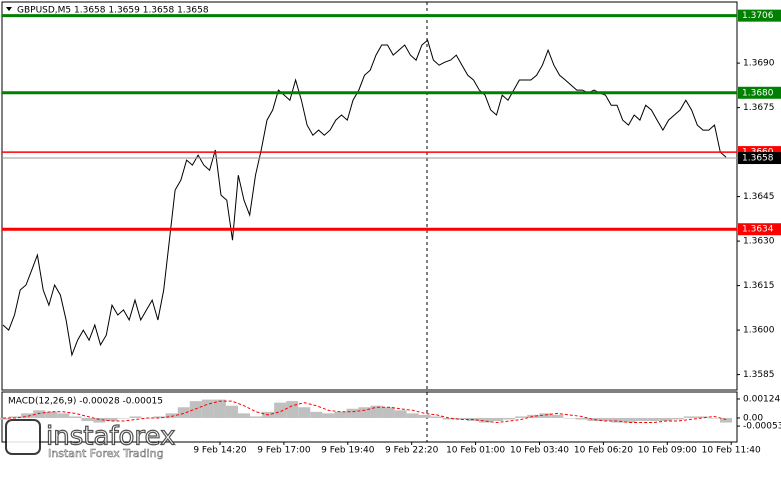 The height and width of the screenshot is (489, 781). I want to click on level-label: 1.3680, so click(758, 93).